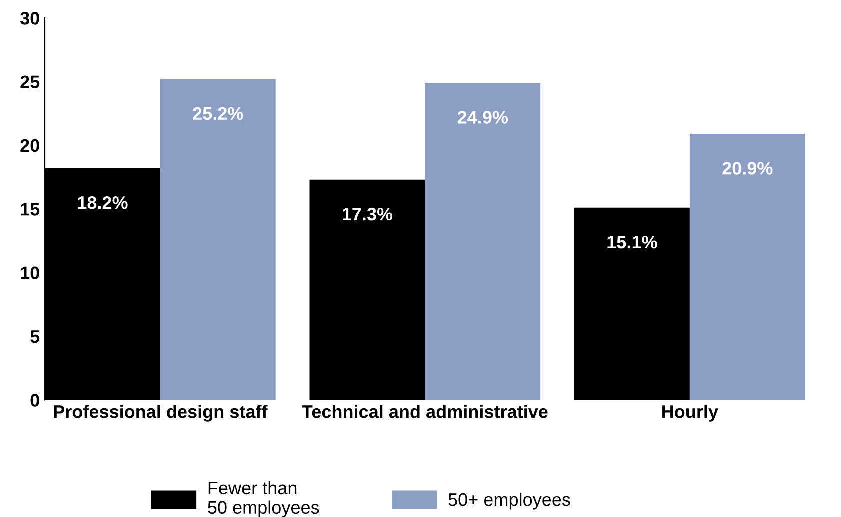  I want to click on x-tick-label: Hourly, so click(690, 413).